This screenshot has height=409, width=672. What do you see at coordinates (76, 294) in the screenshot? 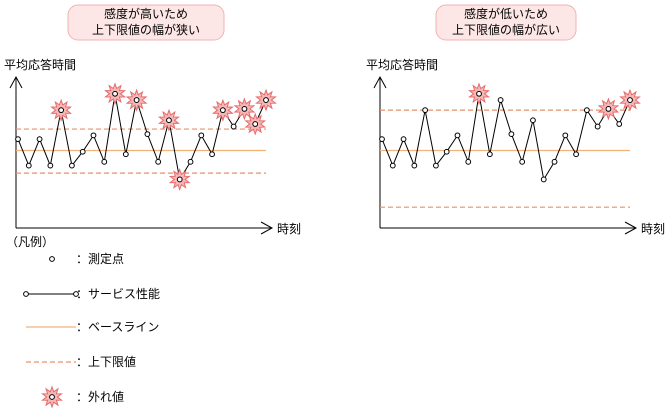
I see `legend-line-swatch-end` at bounding box center [76, 294].